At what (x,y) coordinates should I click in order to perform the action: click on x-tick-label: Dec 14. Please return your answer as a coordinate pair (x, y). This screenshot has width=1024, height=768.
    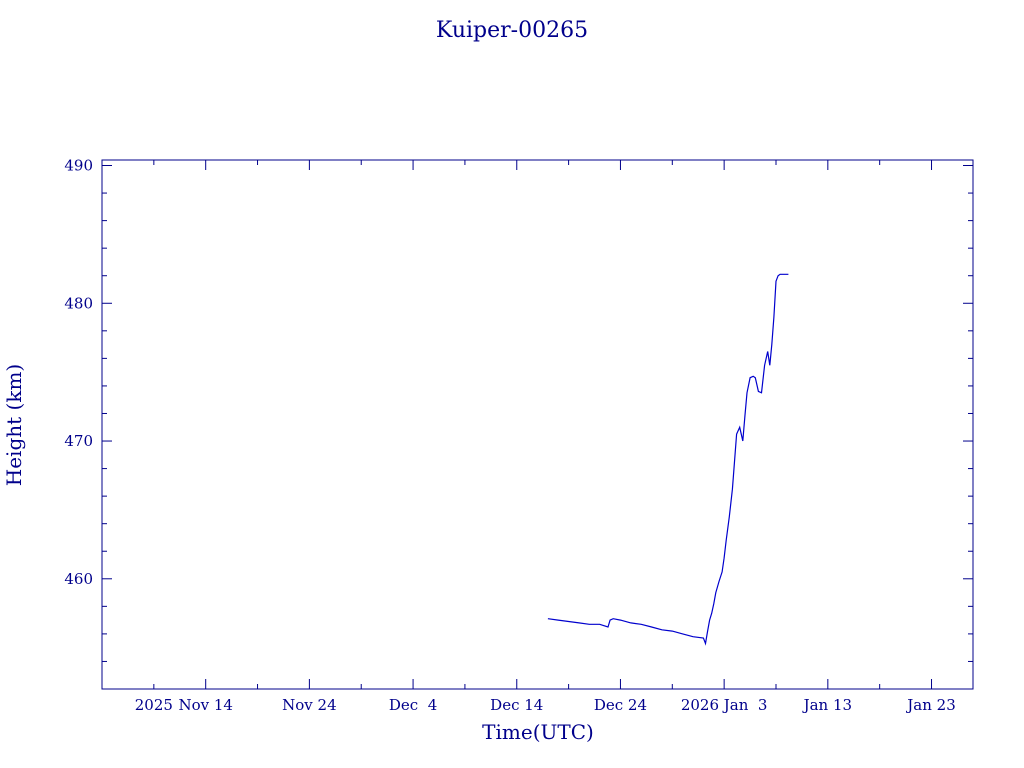
    Looking at the image, I should click on (516, 705).